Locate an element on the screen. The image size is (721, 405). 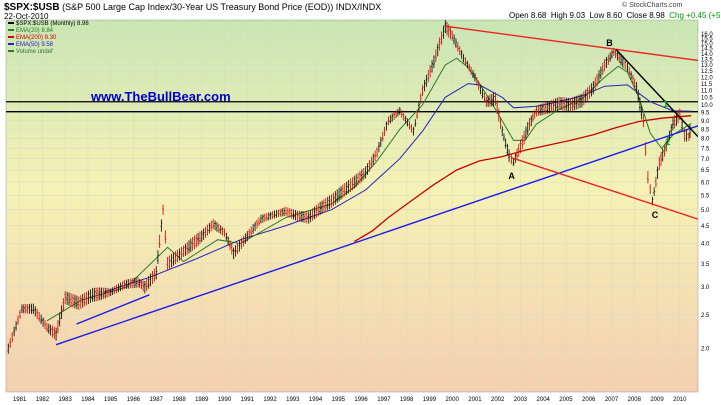
y-tick-label: 3.0 is located at coordinates (705, 288).